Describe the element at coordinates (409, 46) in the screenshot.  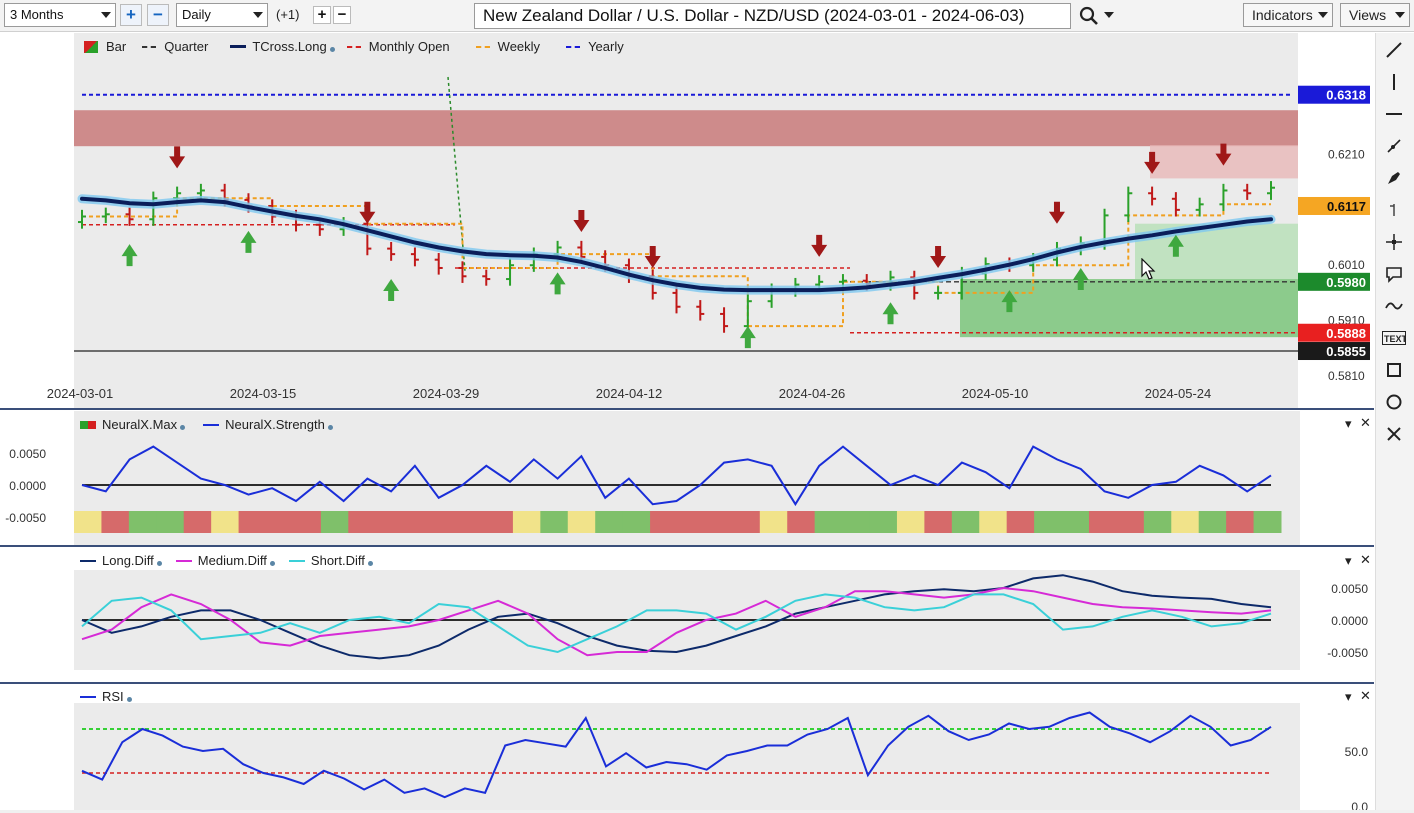
I see `legend-monthly-open: Monthly Open` at that location.